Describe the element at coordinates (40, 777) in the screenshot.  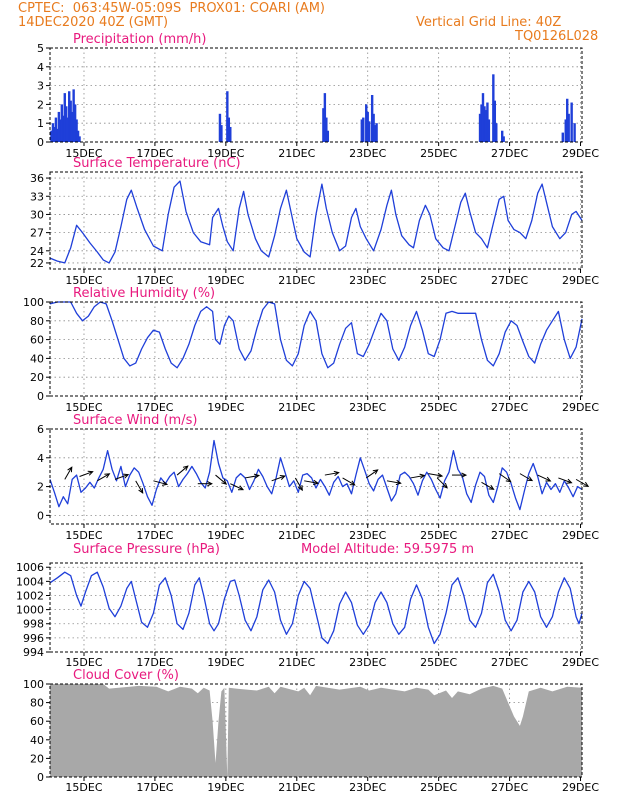
I see `cloud-ytick-label: 0` at that location.